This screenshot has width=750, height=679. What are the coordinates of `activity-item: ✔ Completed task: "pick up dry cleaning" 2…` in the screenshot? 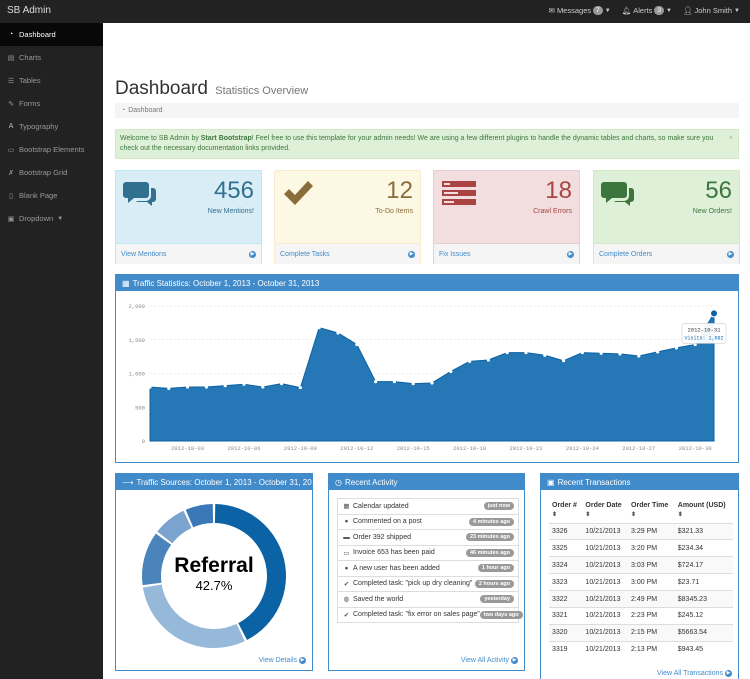 It's located at (428, 583).